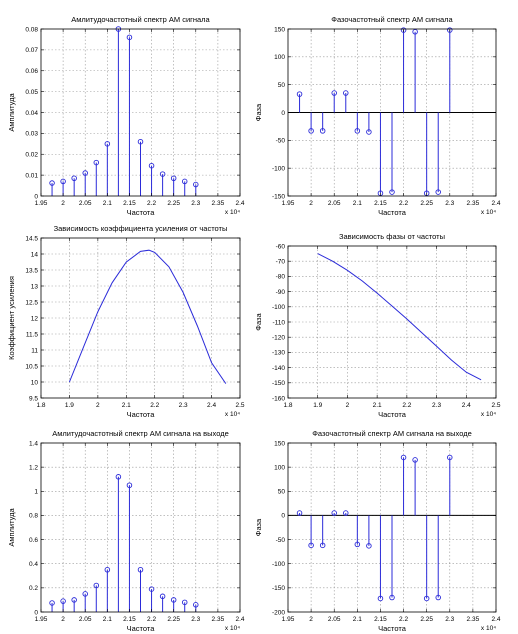 Image resolution: width=518 pixels, height=634 pixels. Describe the element at coordinates (288, 203) in the screenshot. I see `x-tick-label: 1.95` at that location.